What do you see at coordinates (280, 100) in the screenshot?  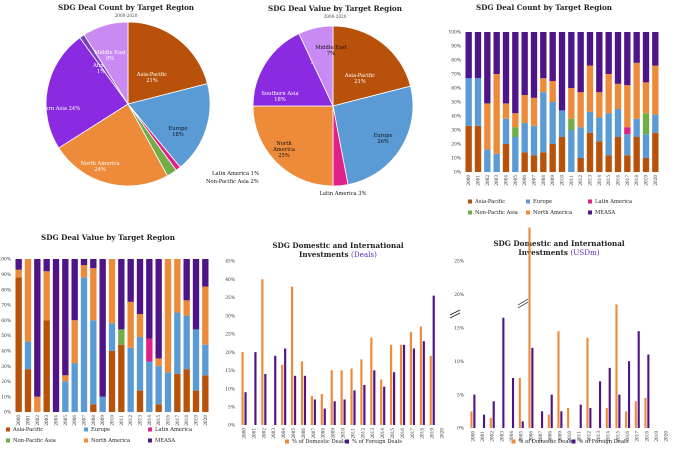 I see `pie-label-line: 18%` at bounding box center [280, 100].